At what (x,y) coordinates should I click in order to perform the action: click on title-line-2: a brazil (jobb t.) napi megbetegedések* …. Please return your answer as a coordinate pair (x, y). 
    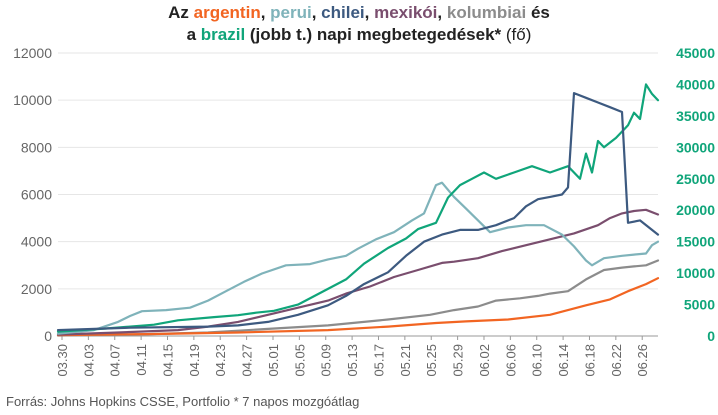
    Looking at the image, I should click on (359, 35).